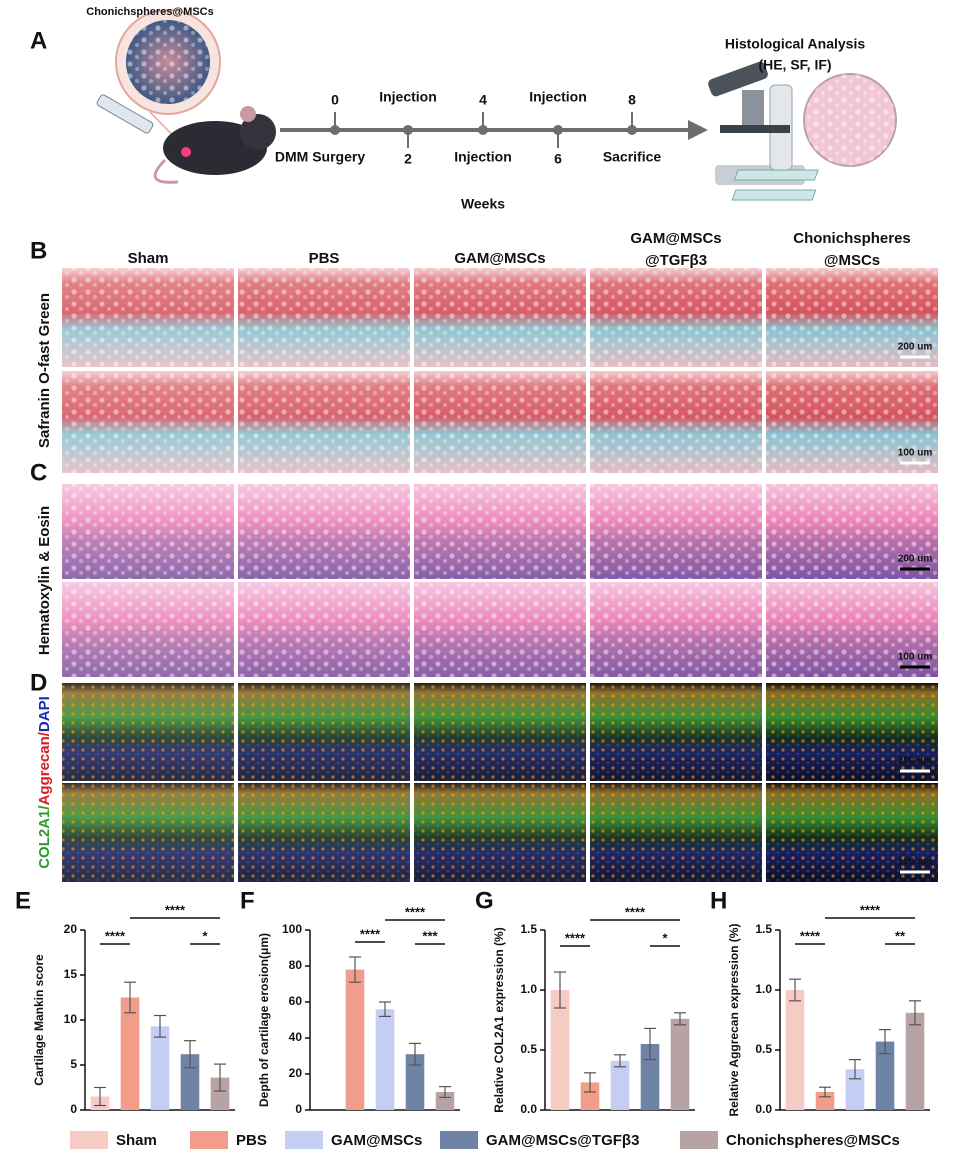  Describe the element at coordinates (698, 130) in the screenshot. I see `timeline-arrowhead` at that location.